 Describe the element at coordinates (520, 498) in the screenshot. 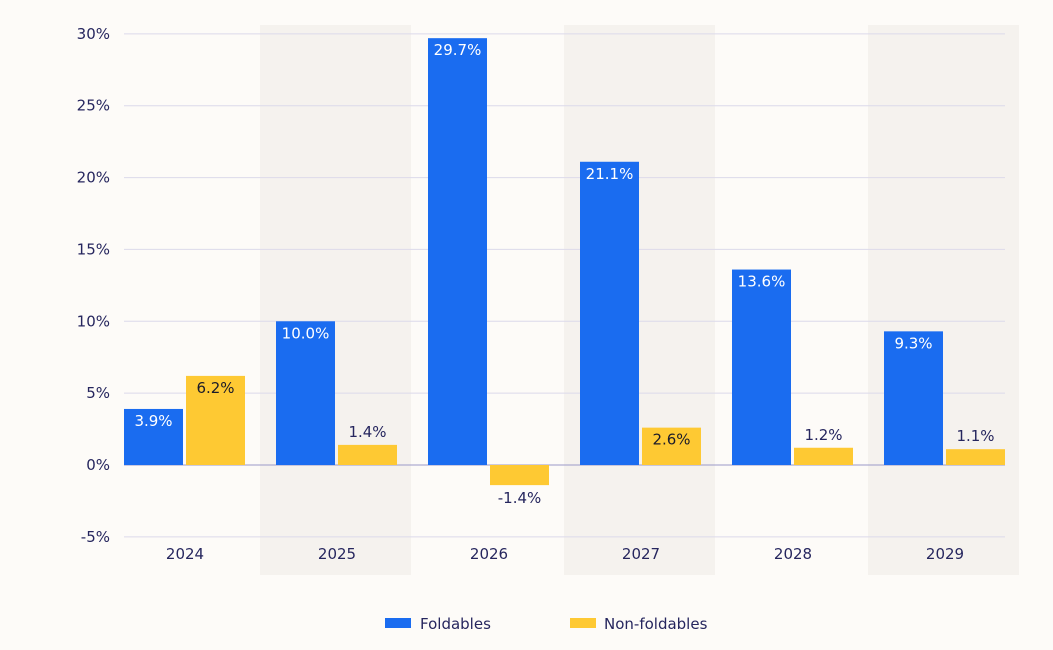

I see `data-label: -1.4%` at that location.